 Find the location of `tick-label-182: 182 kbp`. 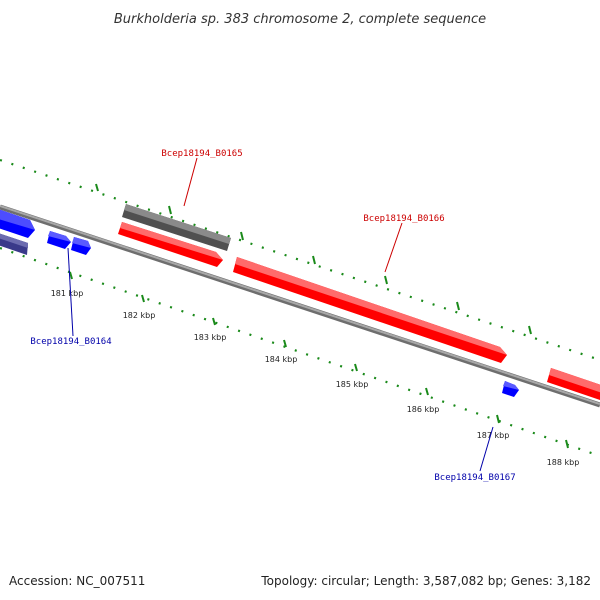

tick-label-182: 182 kbp is located at coordinates (139, 315).